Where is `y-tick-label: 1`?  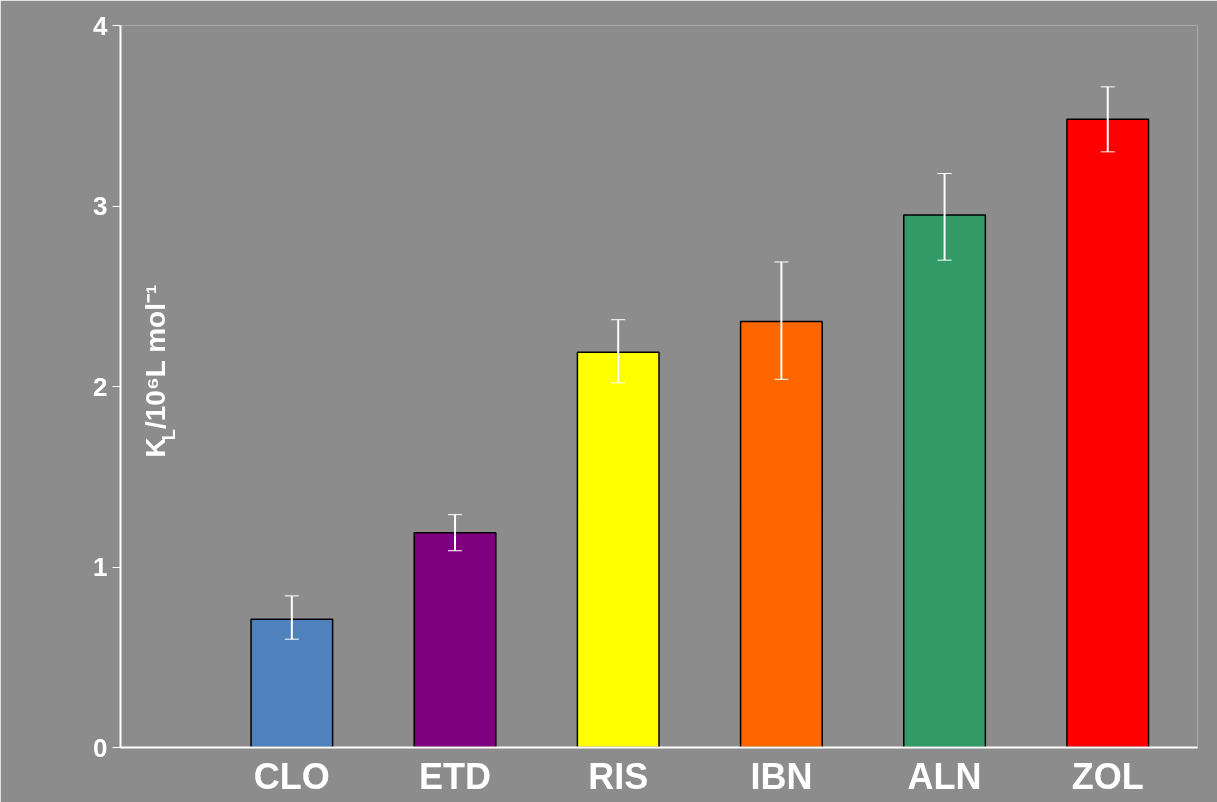 y-tick-label: 1 is located at coordinates (100, 567).